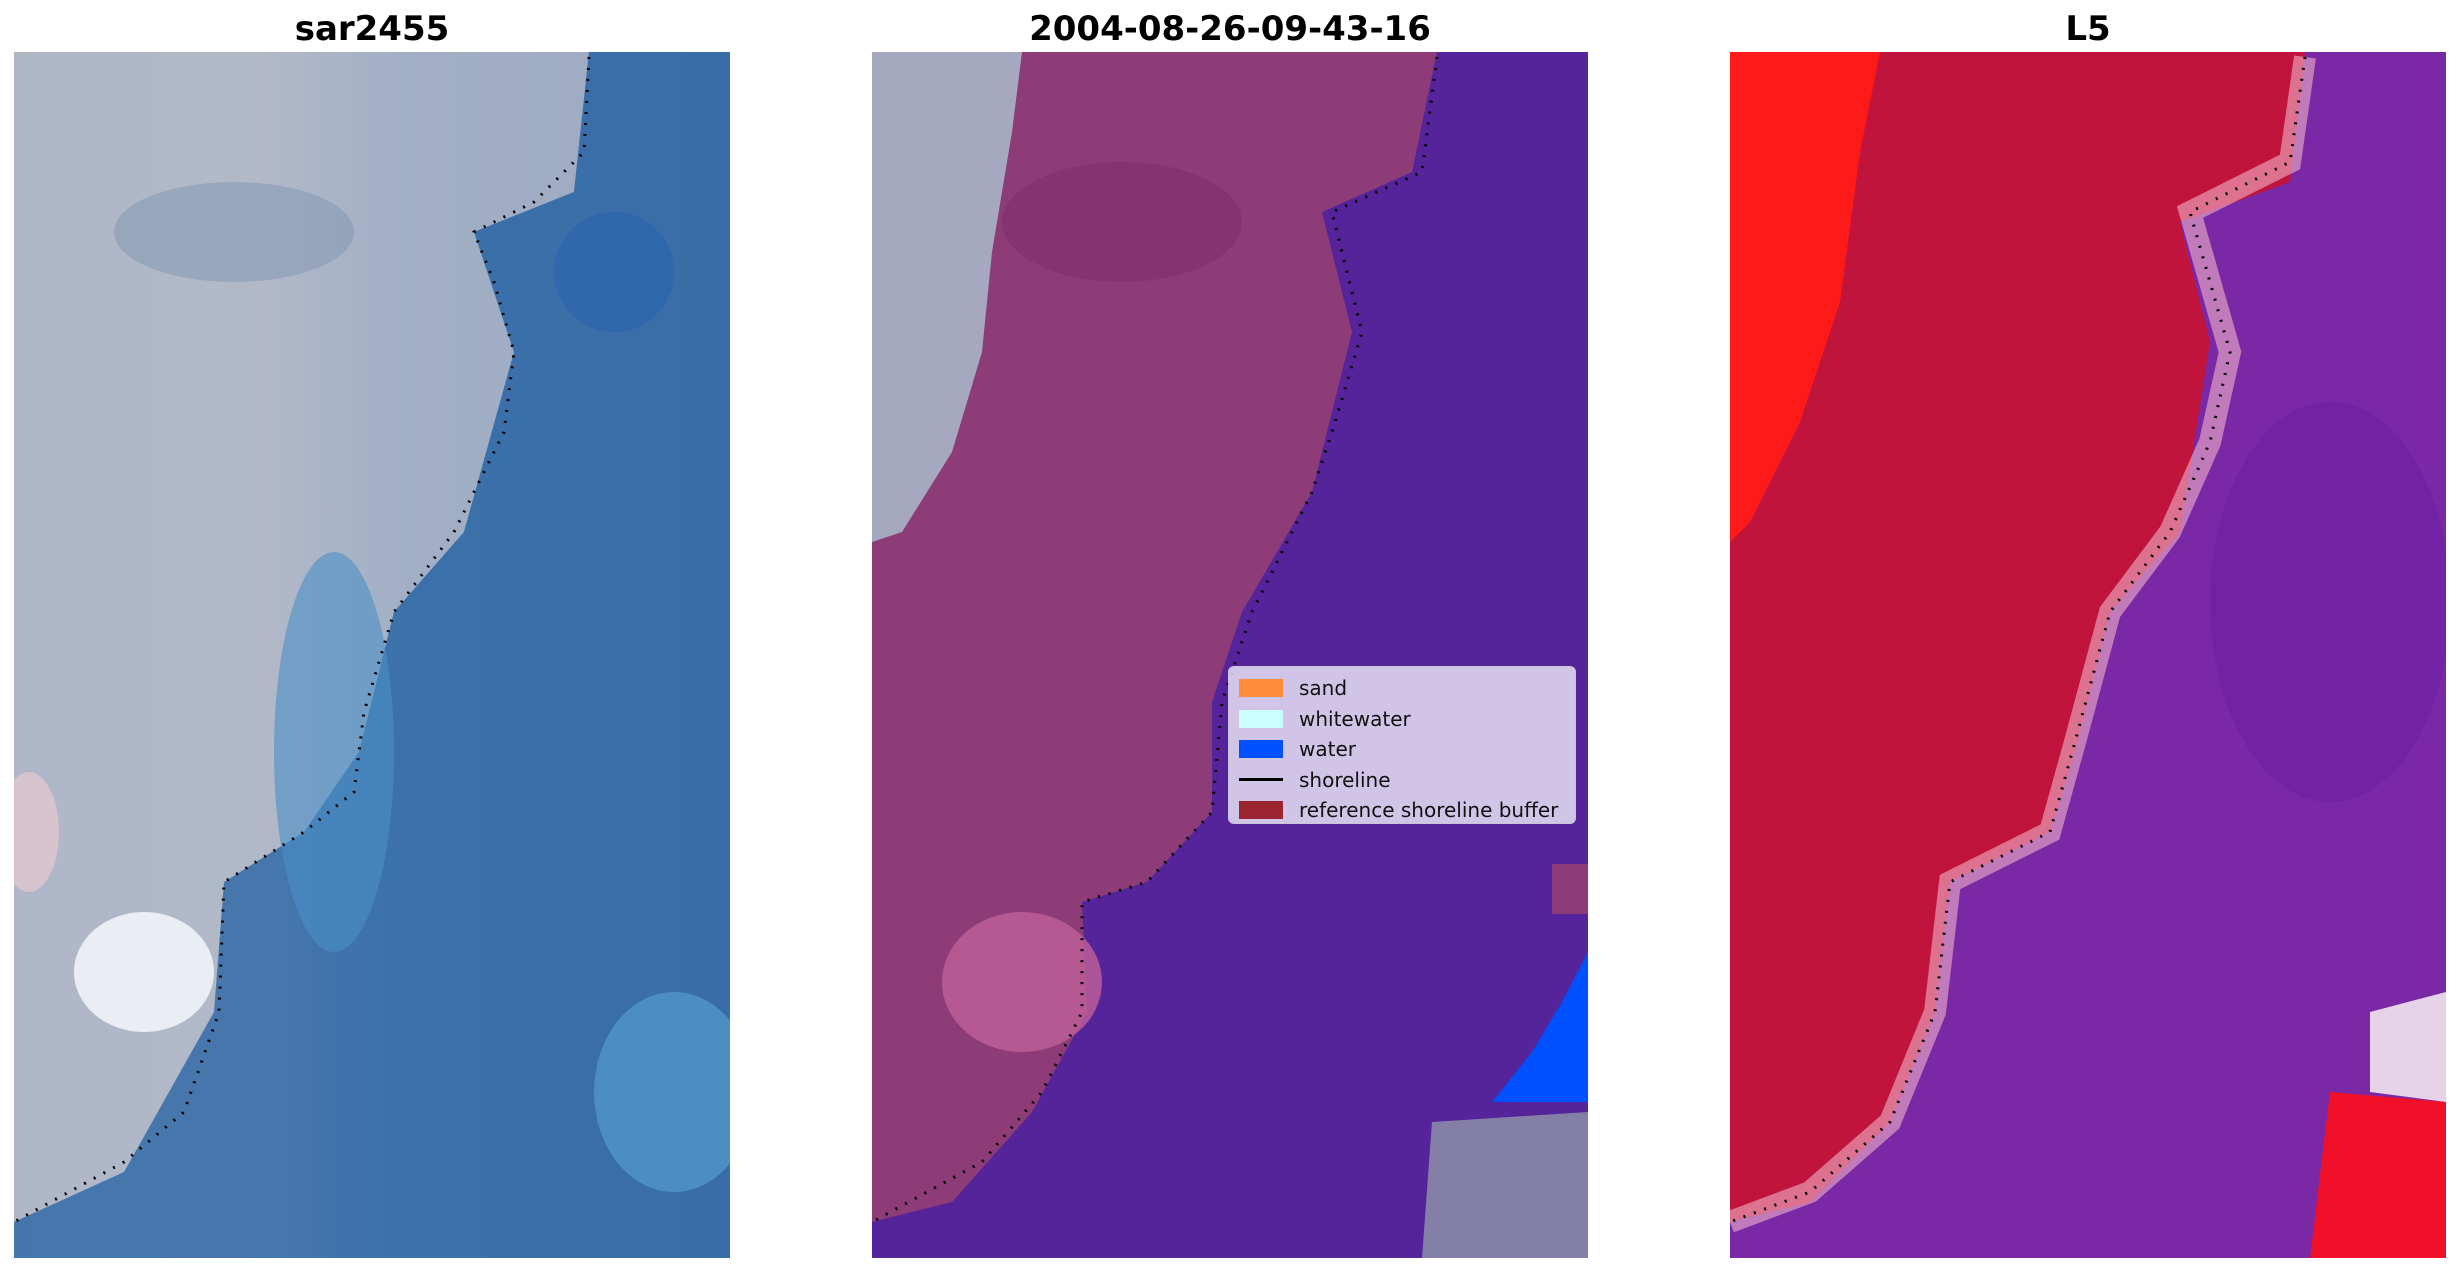 The width and height of the screenshot is (2460, 1272). What do you see at coordinates (1022, 982) in the screenshot?
I see `bright-land-patch` at bounding box center [1022, 982].